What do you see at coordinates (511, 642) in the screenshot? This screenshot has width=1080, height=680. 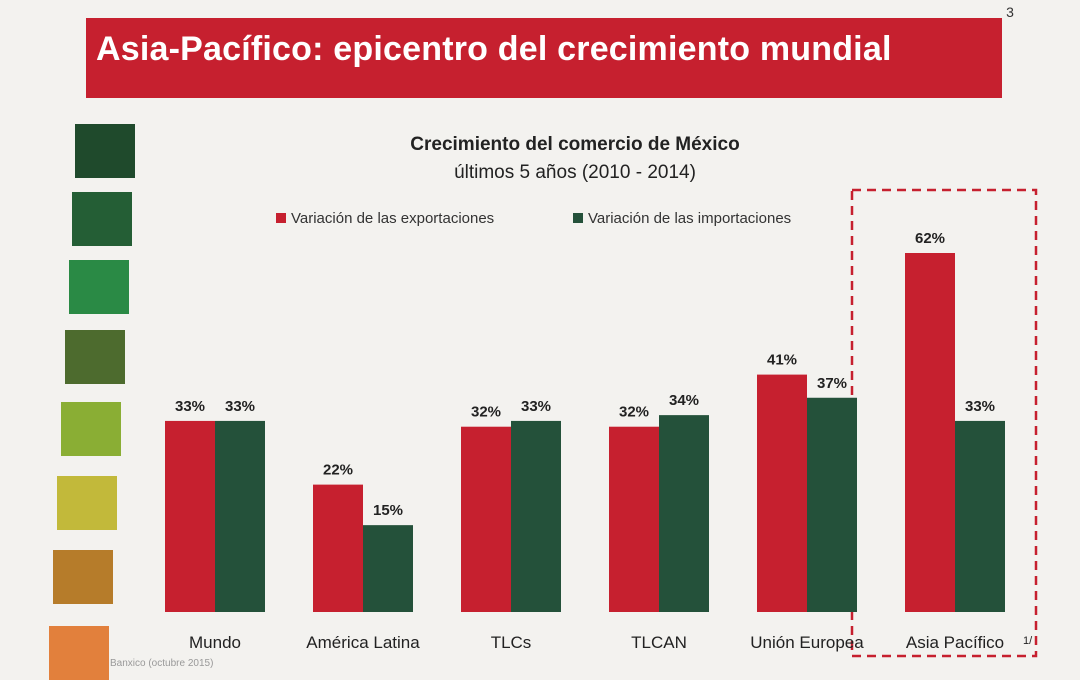 I see `category-label: TLCs` at bounding box center [511, 642].